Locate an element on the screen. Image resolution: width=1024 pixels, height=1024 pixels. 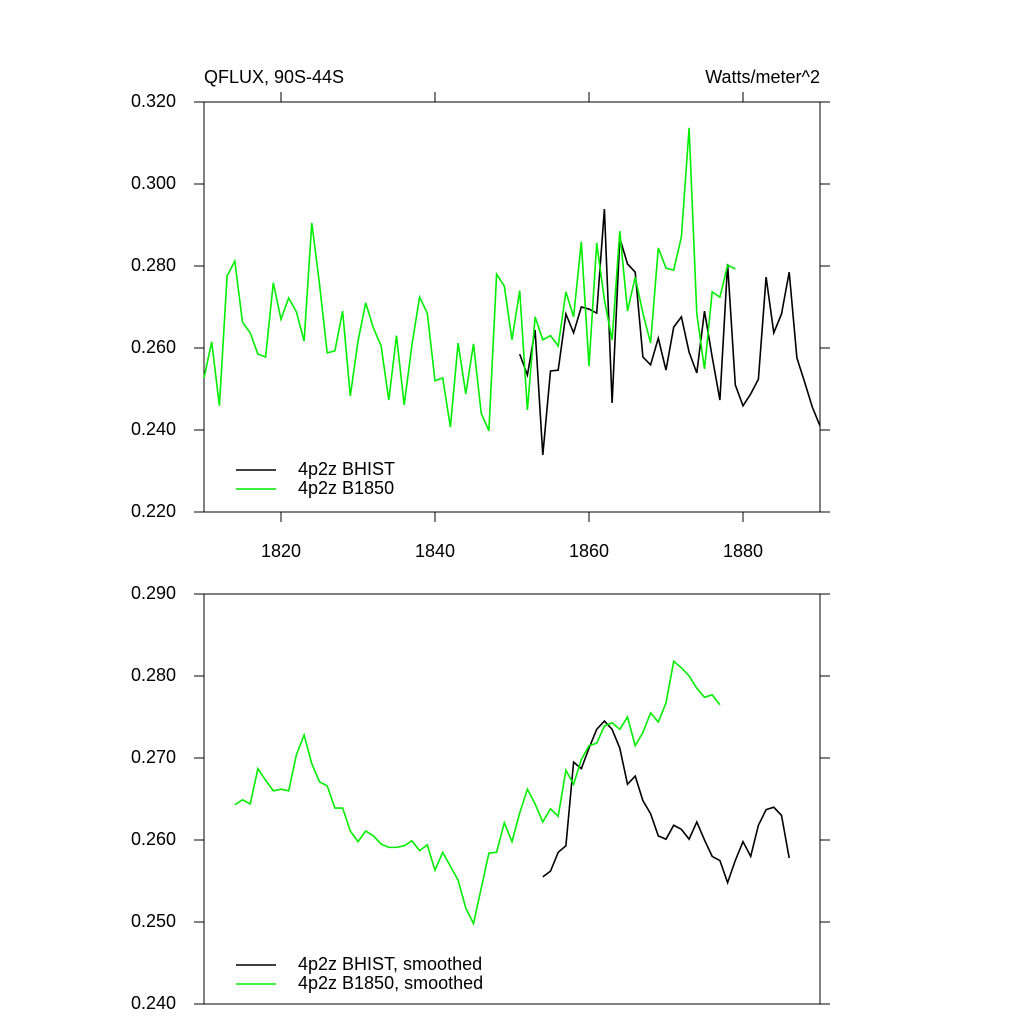
y-tick-label: 0.270 is located at coordinates (153, 757).